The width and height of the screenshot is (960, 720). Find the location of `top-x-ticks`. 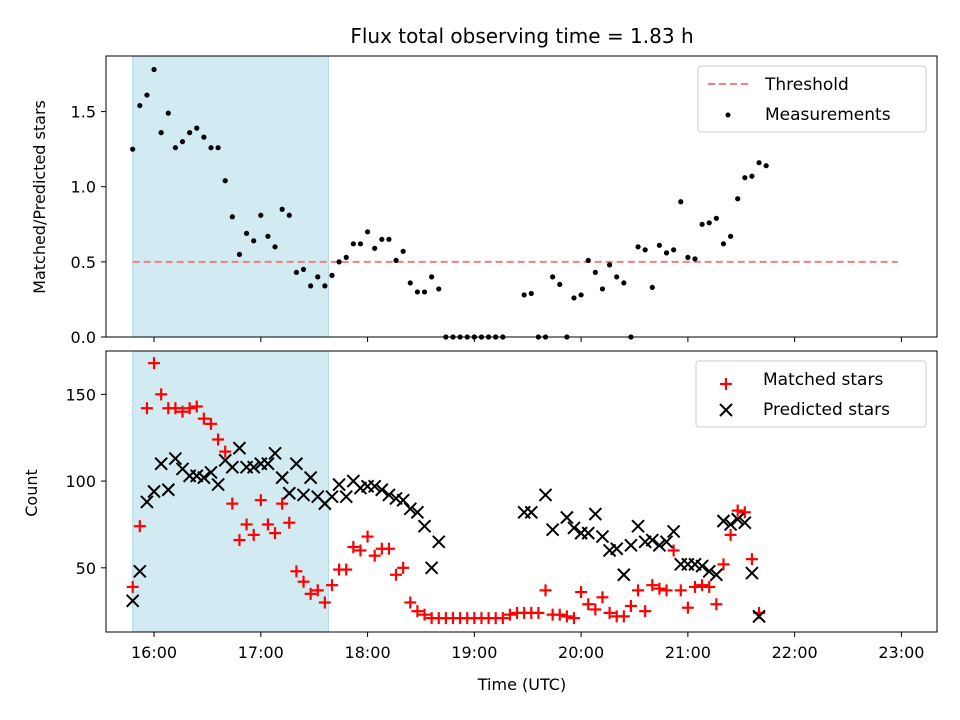

top-x-ticks is located at coordinates (527, 339).